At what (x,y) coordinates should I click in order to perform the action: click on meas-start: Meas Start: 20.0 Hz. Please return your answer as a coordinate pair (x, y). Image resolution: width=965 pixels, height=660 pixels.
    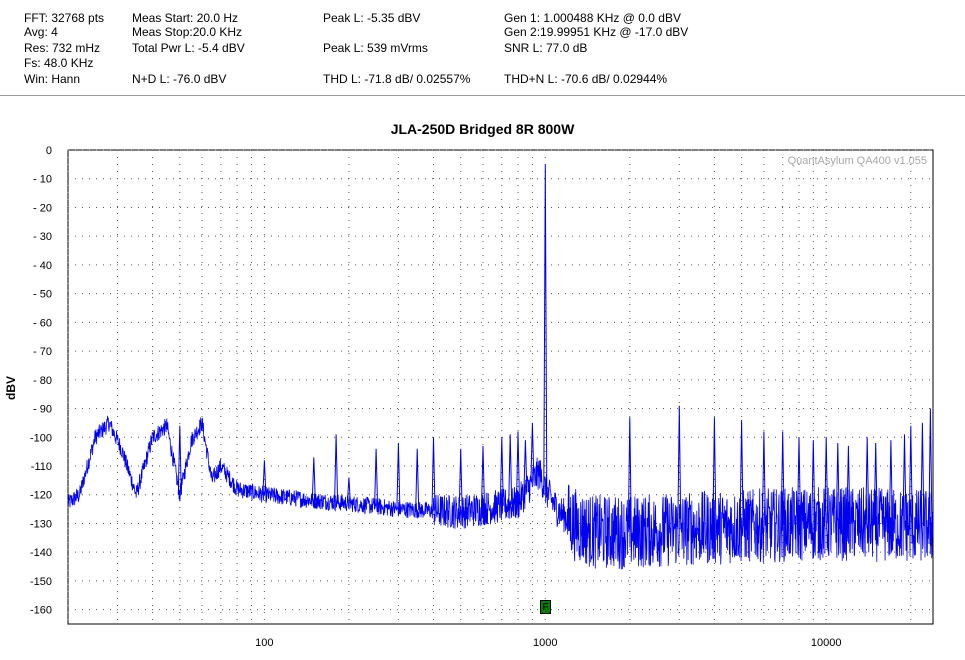
    Looking at the image, I should click on (185, 18).